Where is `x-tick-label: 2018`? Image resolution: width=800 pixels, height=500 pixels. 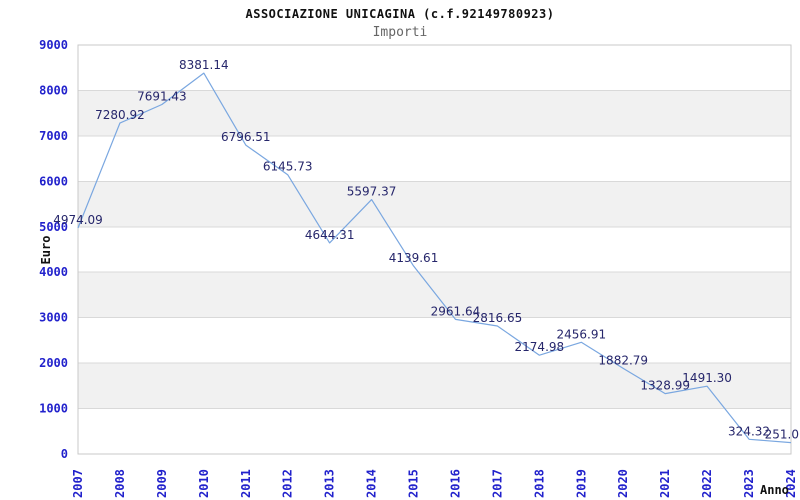 x-tick-label: 2018 is located at coordinates (539, 483).